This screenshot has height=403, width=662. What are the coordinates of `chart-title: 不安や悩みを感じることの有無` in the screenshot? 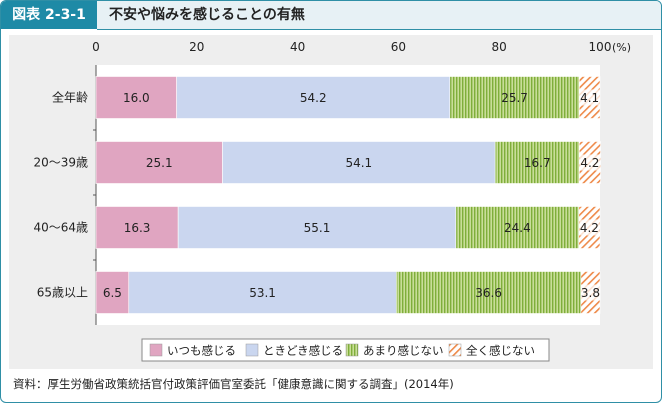 It's located at (207, 15).